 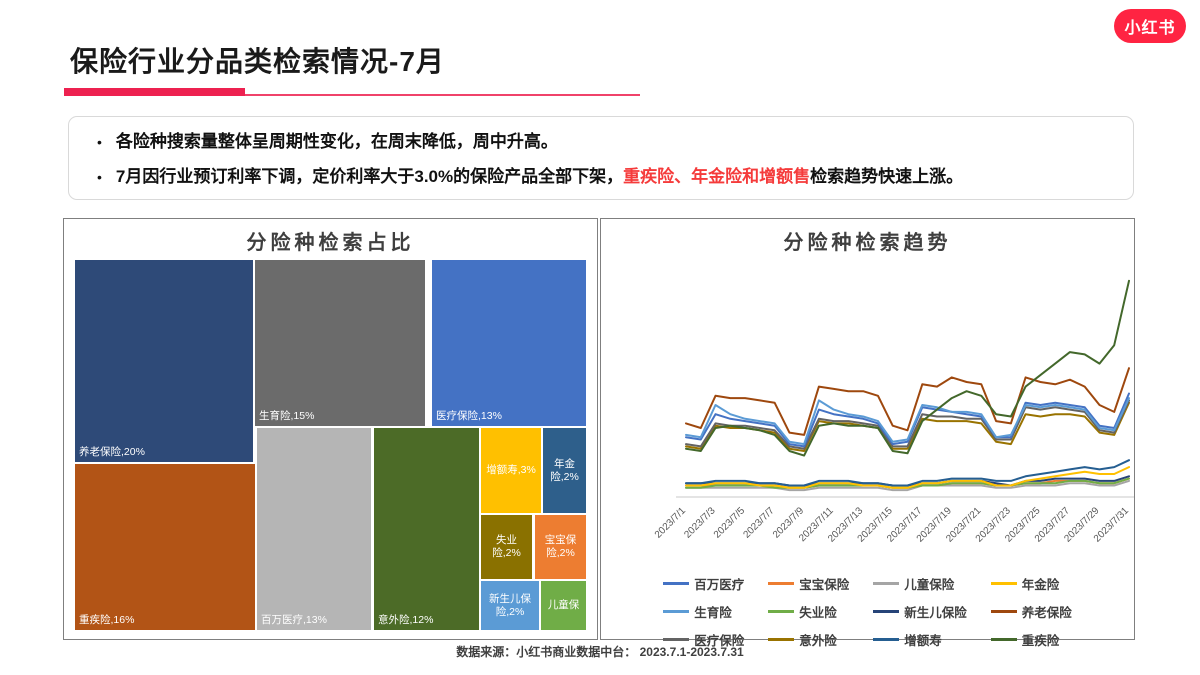 I want to click on legend-label: 新生儿保险, so click(x=935, y=613).